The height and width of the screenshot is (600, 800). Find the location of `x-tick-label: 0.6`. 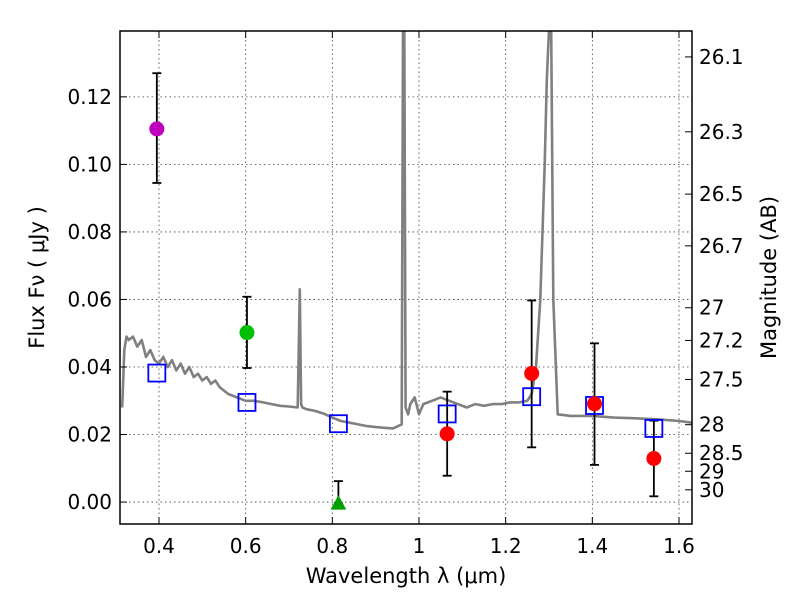

x-tick-label: 0.6 is located at coordinates (246, 546).